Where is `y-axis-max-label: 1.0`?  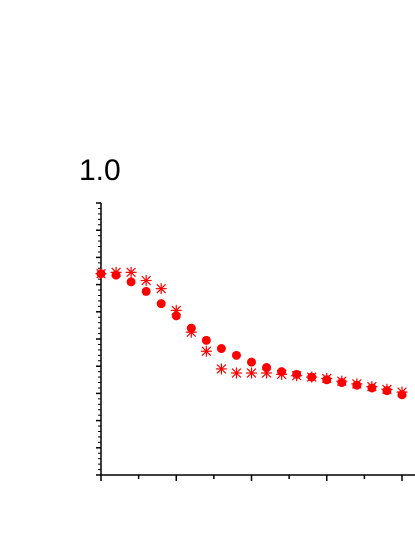 y-axis-max-label: 1.0 is located at coordinates (100, 170).